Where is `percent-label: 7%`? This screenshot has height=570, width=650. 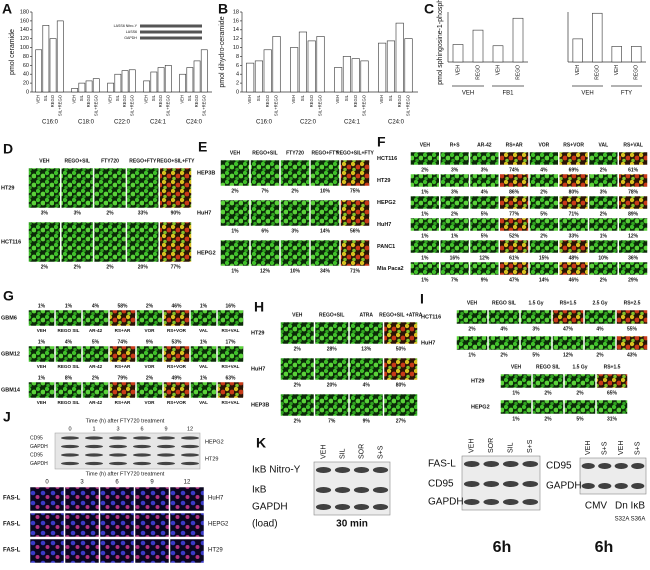
percent-label: 7% is located at coordinates (455, 280).